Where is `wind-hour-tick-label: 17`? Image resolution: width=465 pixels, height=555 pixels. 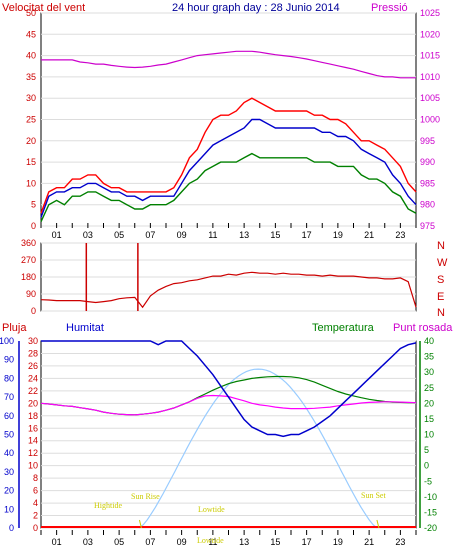
wind-hour-tick-label: 17 is located at coordinates (307, 235).